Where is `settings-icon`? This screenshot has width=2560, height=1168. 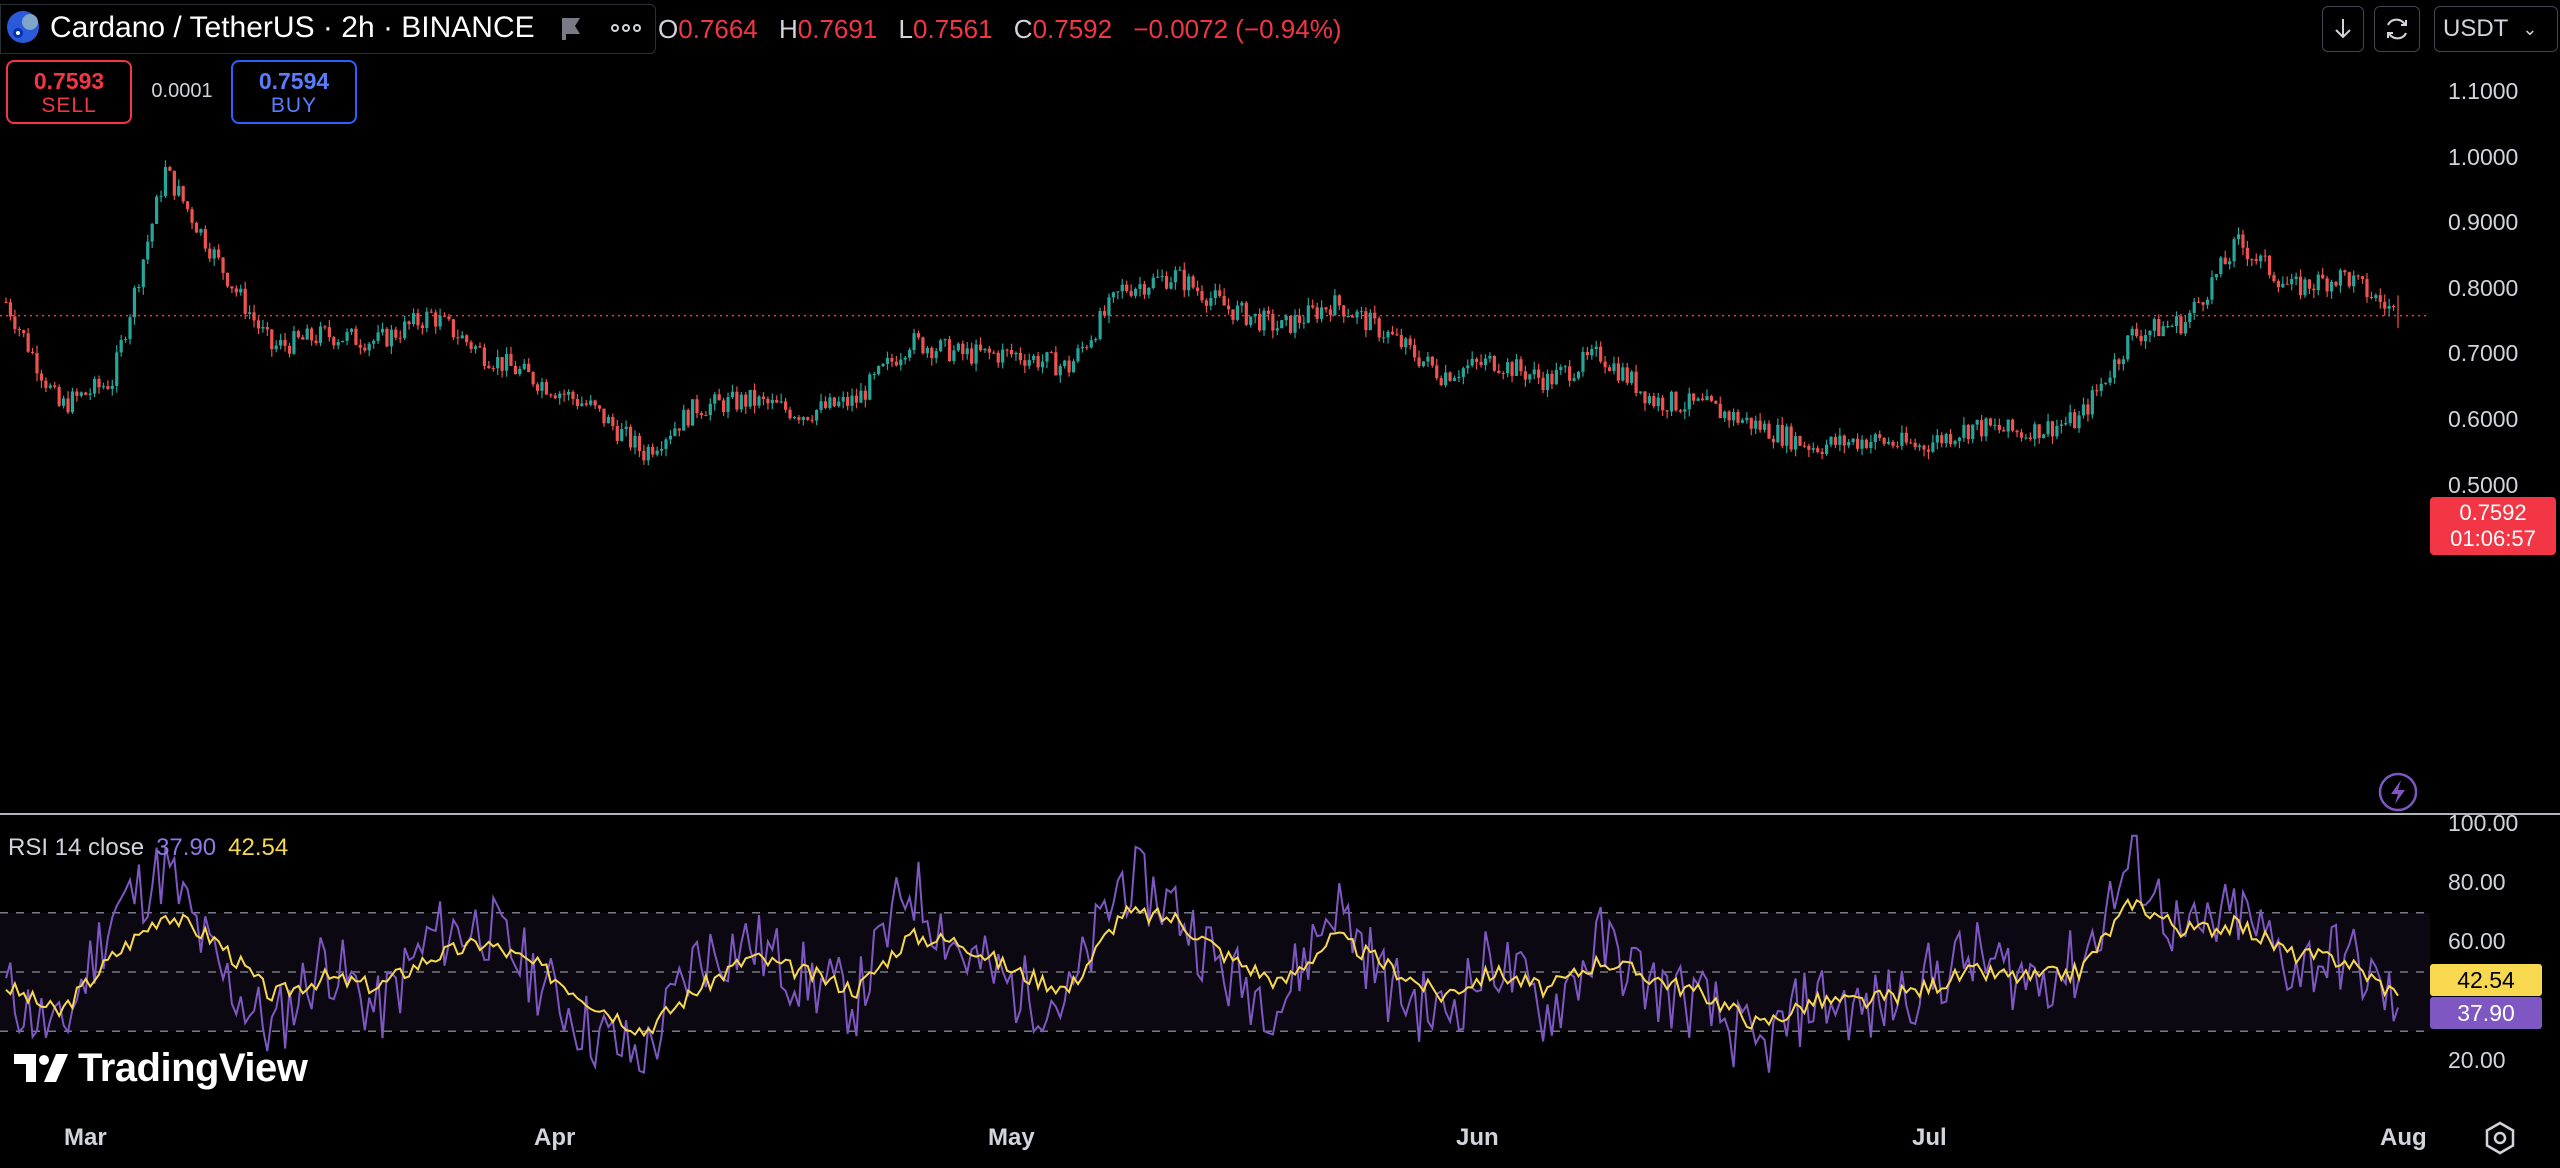 settings-icon is located at coordinates (2500, 1138).